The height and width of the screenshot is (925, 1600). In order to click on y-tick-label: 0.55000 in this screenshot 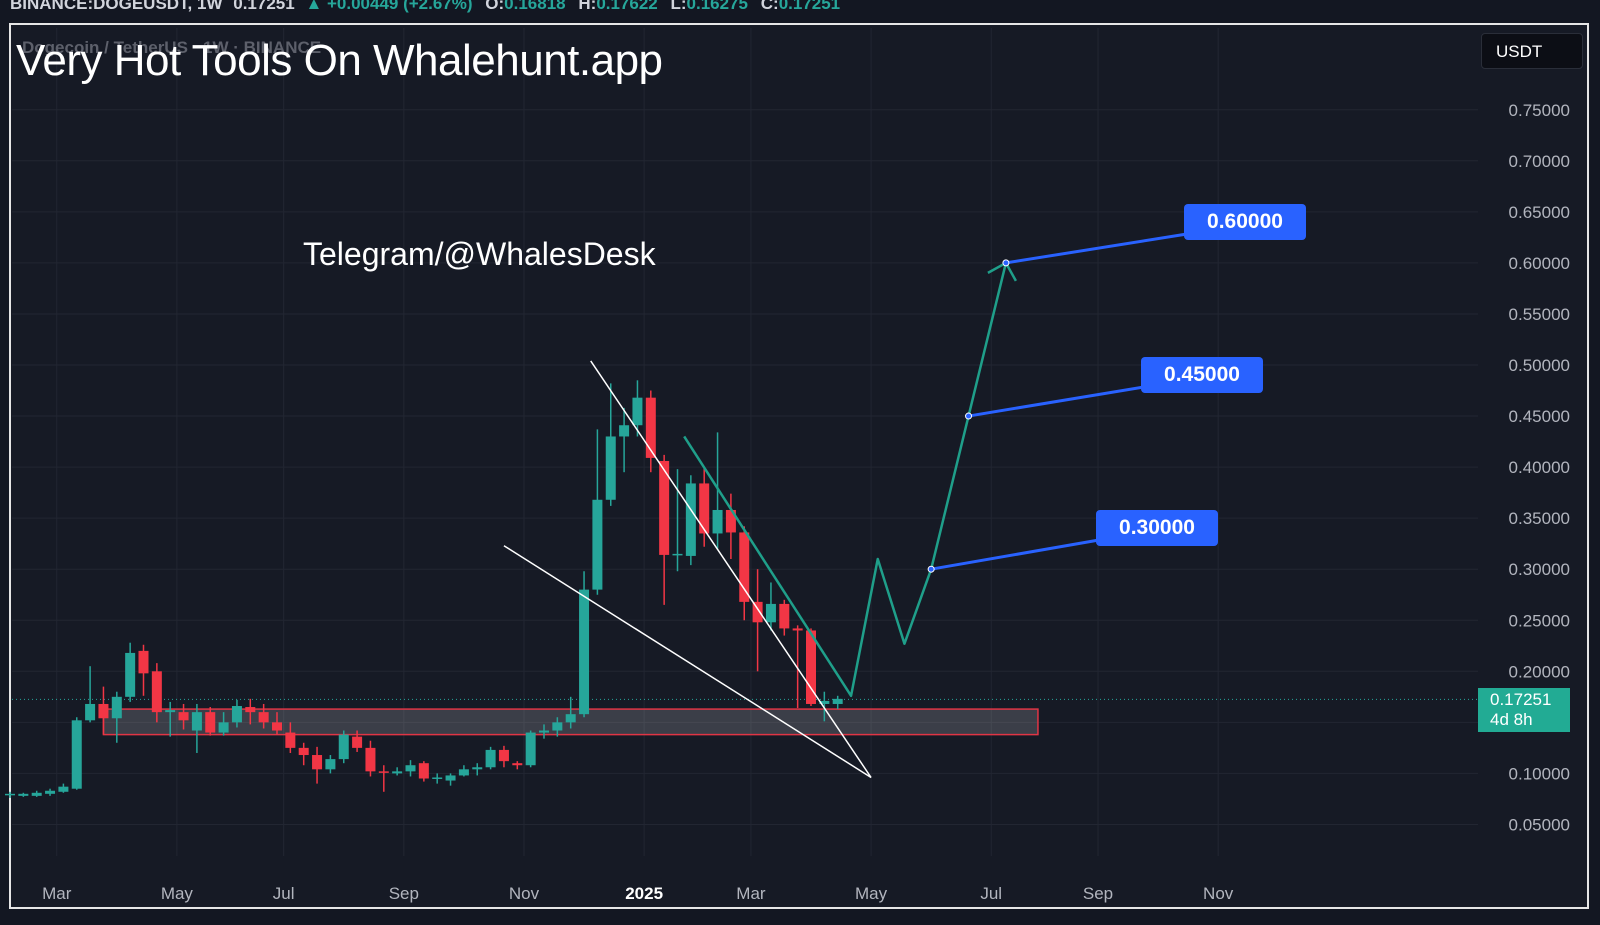, I will do `click(1539, 314)`.